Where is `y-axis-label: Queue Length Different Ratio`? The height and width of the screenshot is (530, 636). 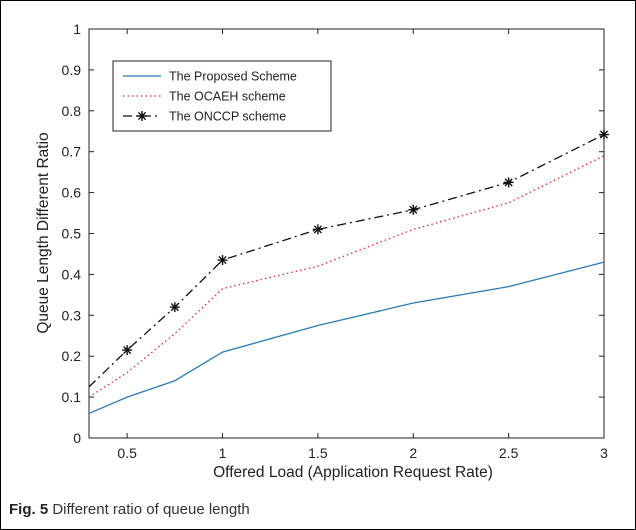
y-axis-label: Queue Length Different Ratio is located at coordinates (43, 232).